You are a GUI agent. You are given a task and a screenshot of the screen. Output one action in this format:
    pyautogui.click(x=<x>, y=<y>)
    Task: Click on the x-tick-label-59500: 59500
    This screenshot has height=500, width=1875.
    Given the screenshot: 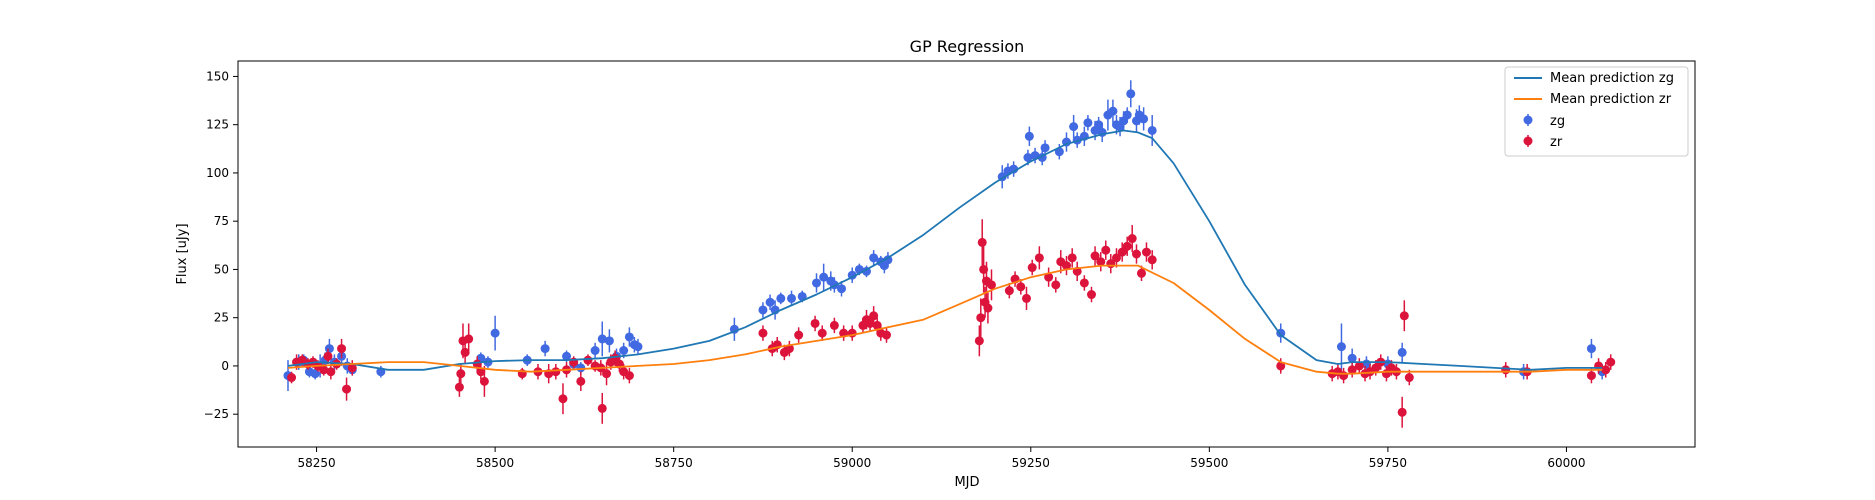 What is the action you would take?
    pyautogui.click(x=1209, y=463)
    